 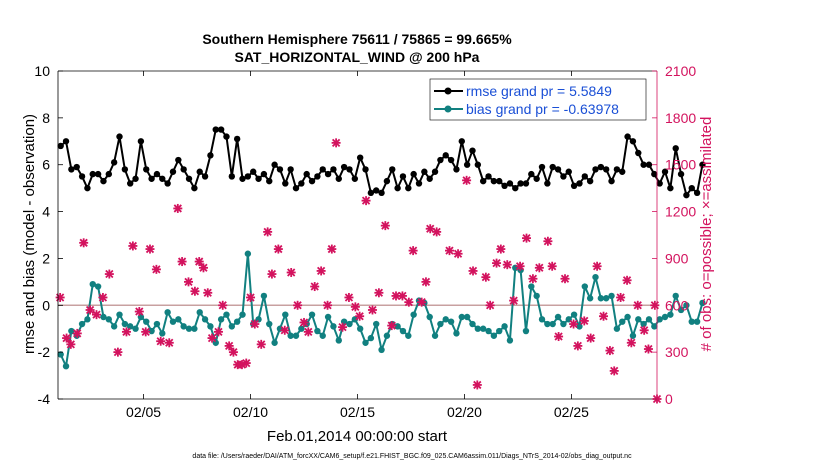 What do you see at coordinates (539, 91) in the screenshot?
I see `legend-rmse-label: rmse grand pr = 5.5849` at bounding box center [539, 91].